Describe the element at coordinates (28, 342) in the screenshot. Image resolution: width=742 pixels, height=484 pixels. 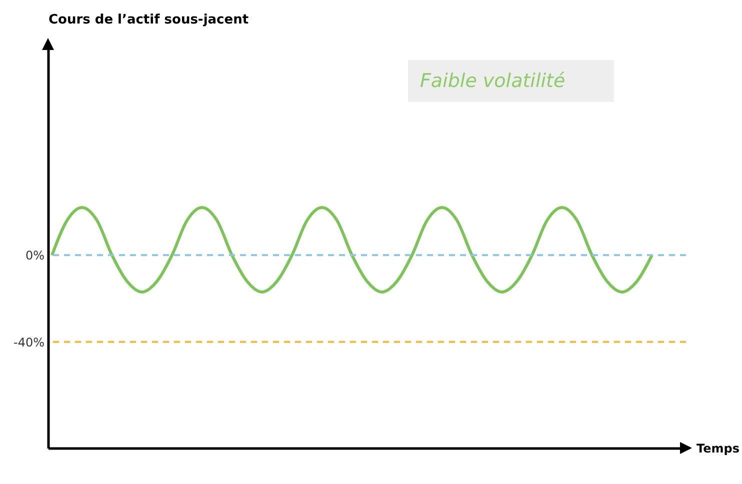
I see `y-tick-label: -40%` at that location.